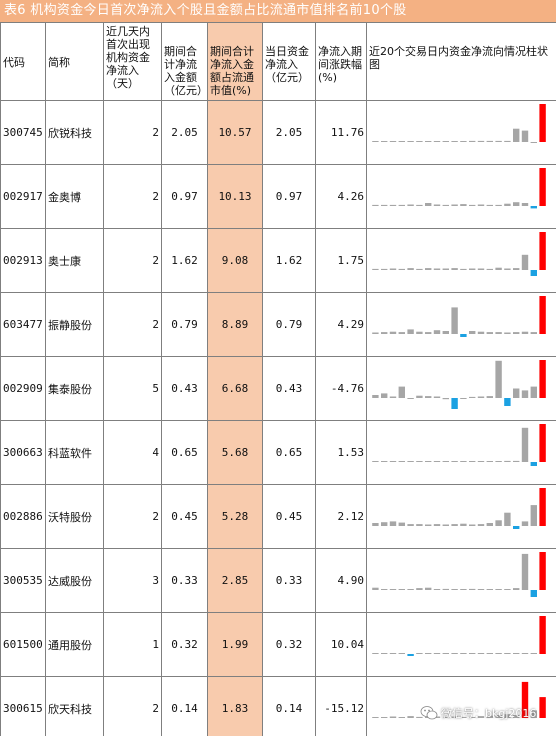 This screenshot has height=736, width=556. Describe the element at coordinates (184, 644) in the screenshot. I see `cell-net-amount: 0.32` at that location.